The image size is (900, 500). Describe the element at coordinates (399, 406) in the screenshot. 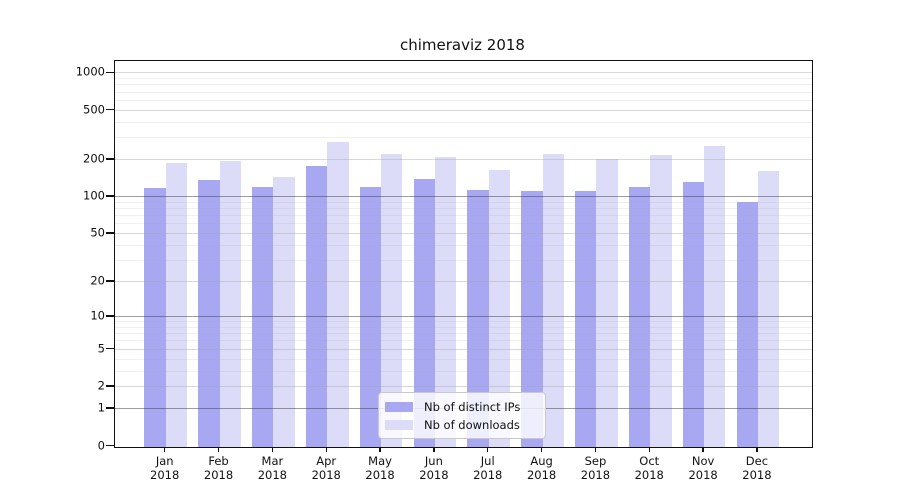

I see `legend-swatch-distinct-ips` at that location.